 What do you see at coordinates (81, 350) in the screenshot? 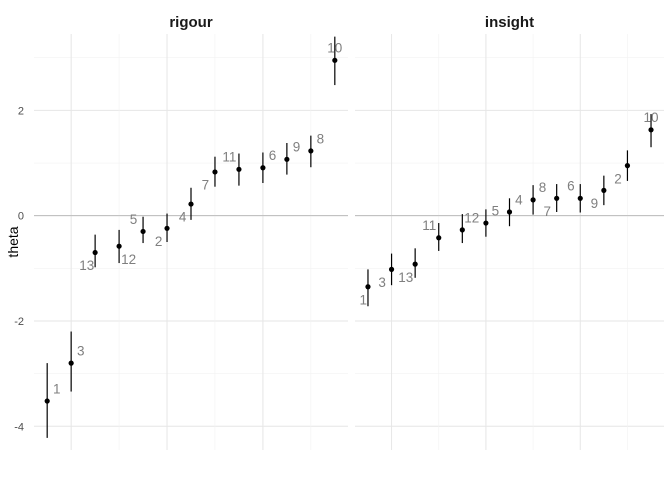
I see `point-label-rigour-3: 3` at bounding box center [81, 350].